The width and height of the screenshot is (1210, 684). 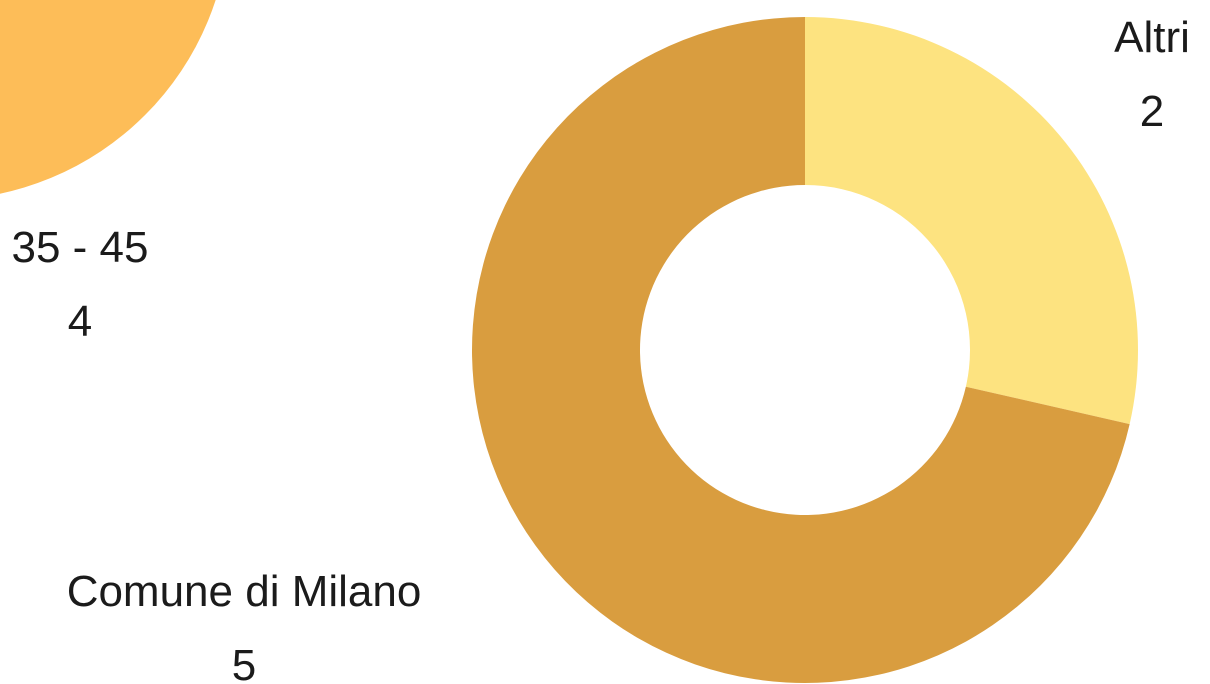 I want to click on left-pie-chart: 35 - 45 4, so click(x=115, y=173).